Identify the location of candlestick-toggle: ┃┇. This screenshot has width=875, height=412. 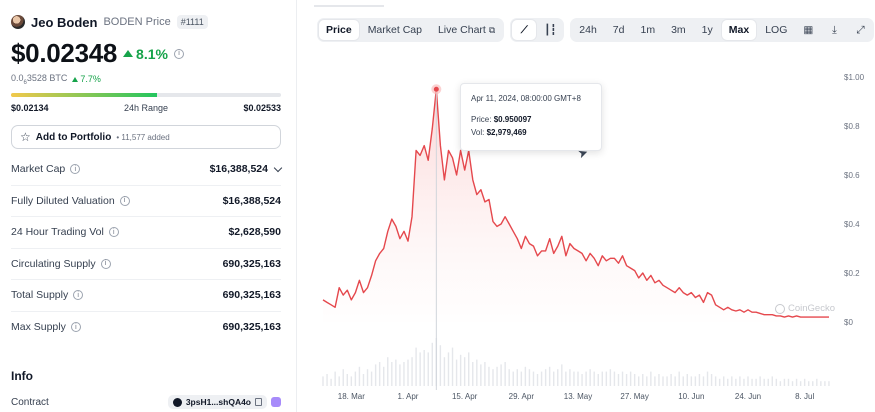
(550, 30).